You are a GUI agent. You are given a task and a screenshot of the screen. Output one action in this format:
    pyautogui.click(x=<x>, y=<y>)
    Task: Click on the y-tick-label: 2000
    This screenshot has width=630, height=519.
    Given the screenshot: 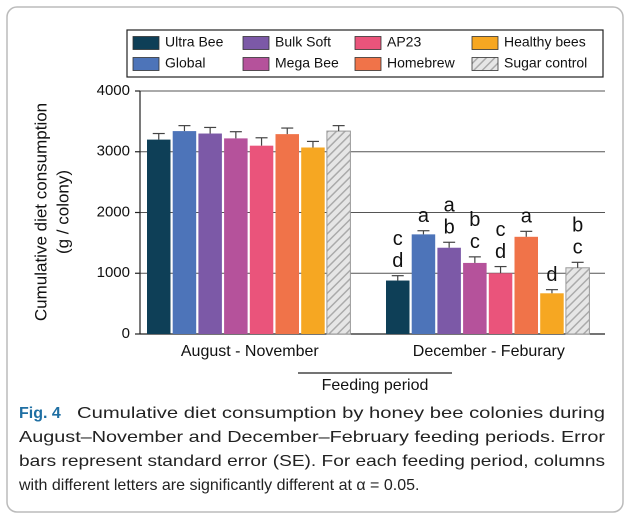 What is the action you would take?
    pyautogui.click(x=113, y=211)
    